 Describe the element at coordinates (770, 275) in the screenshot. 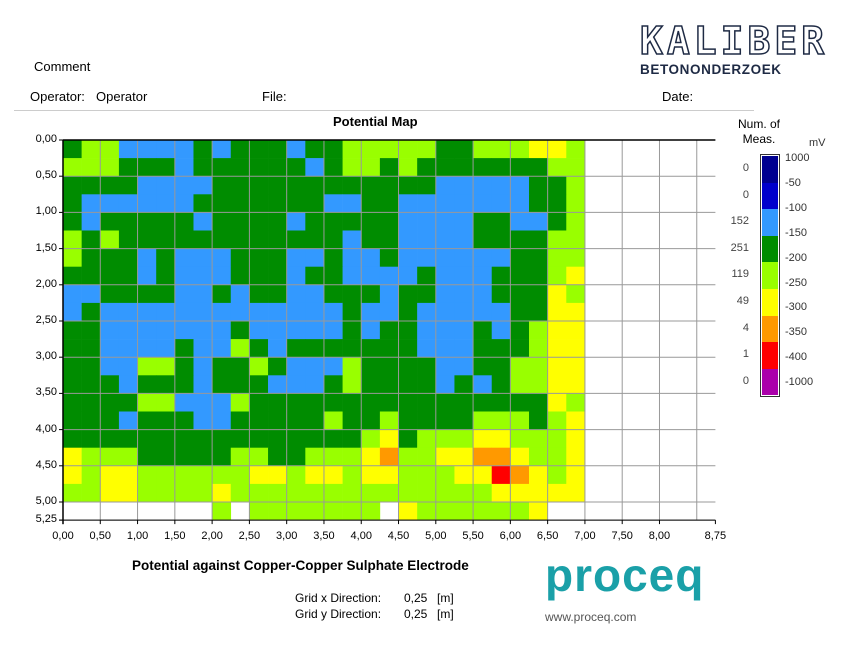

I see `legend-swatch` at that location.